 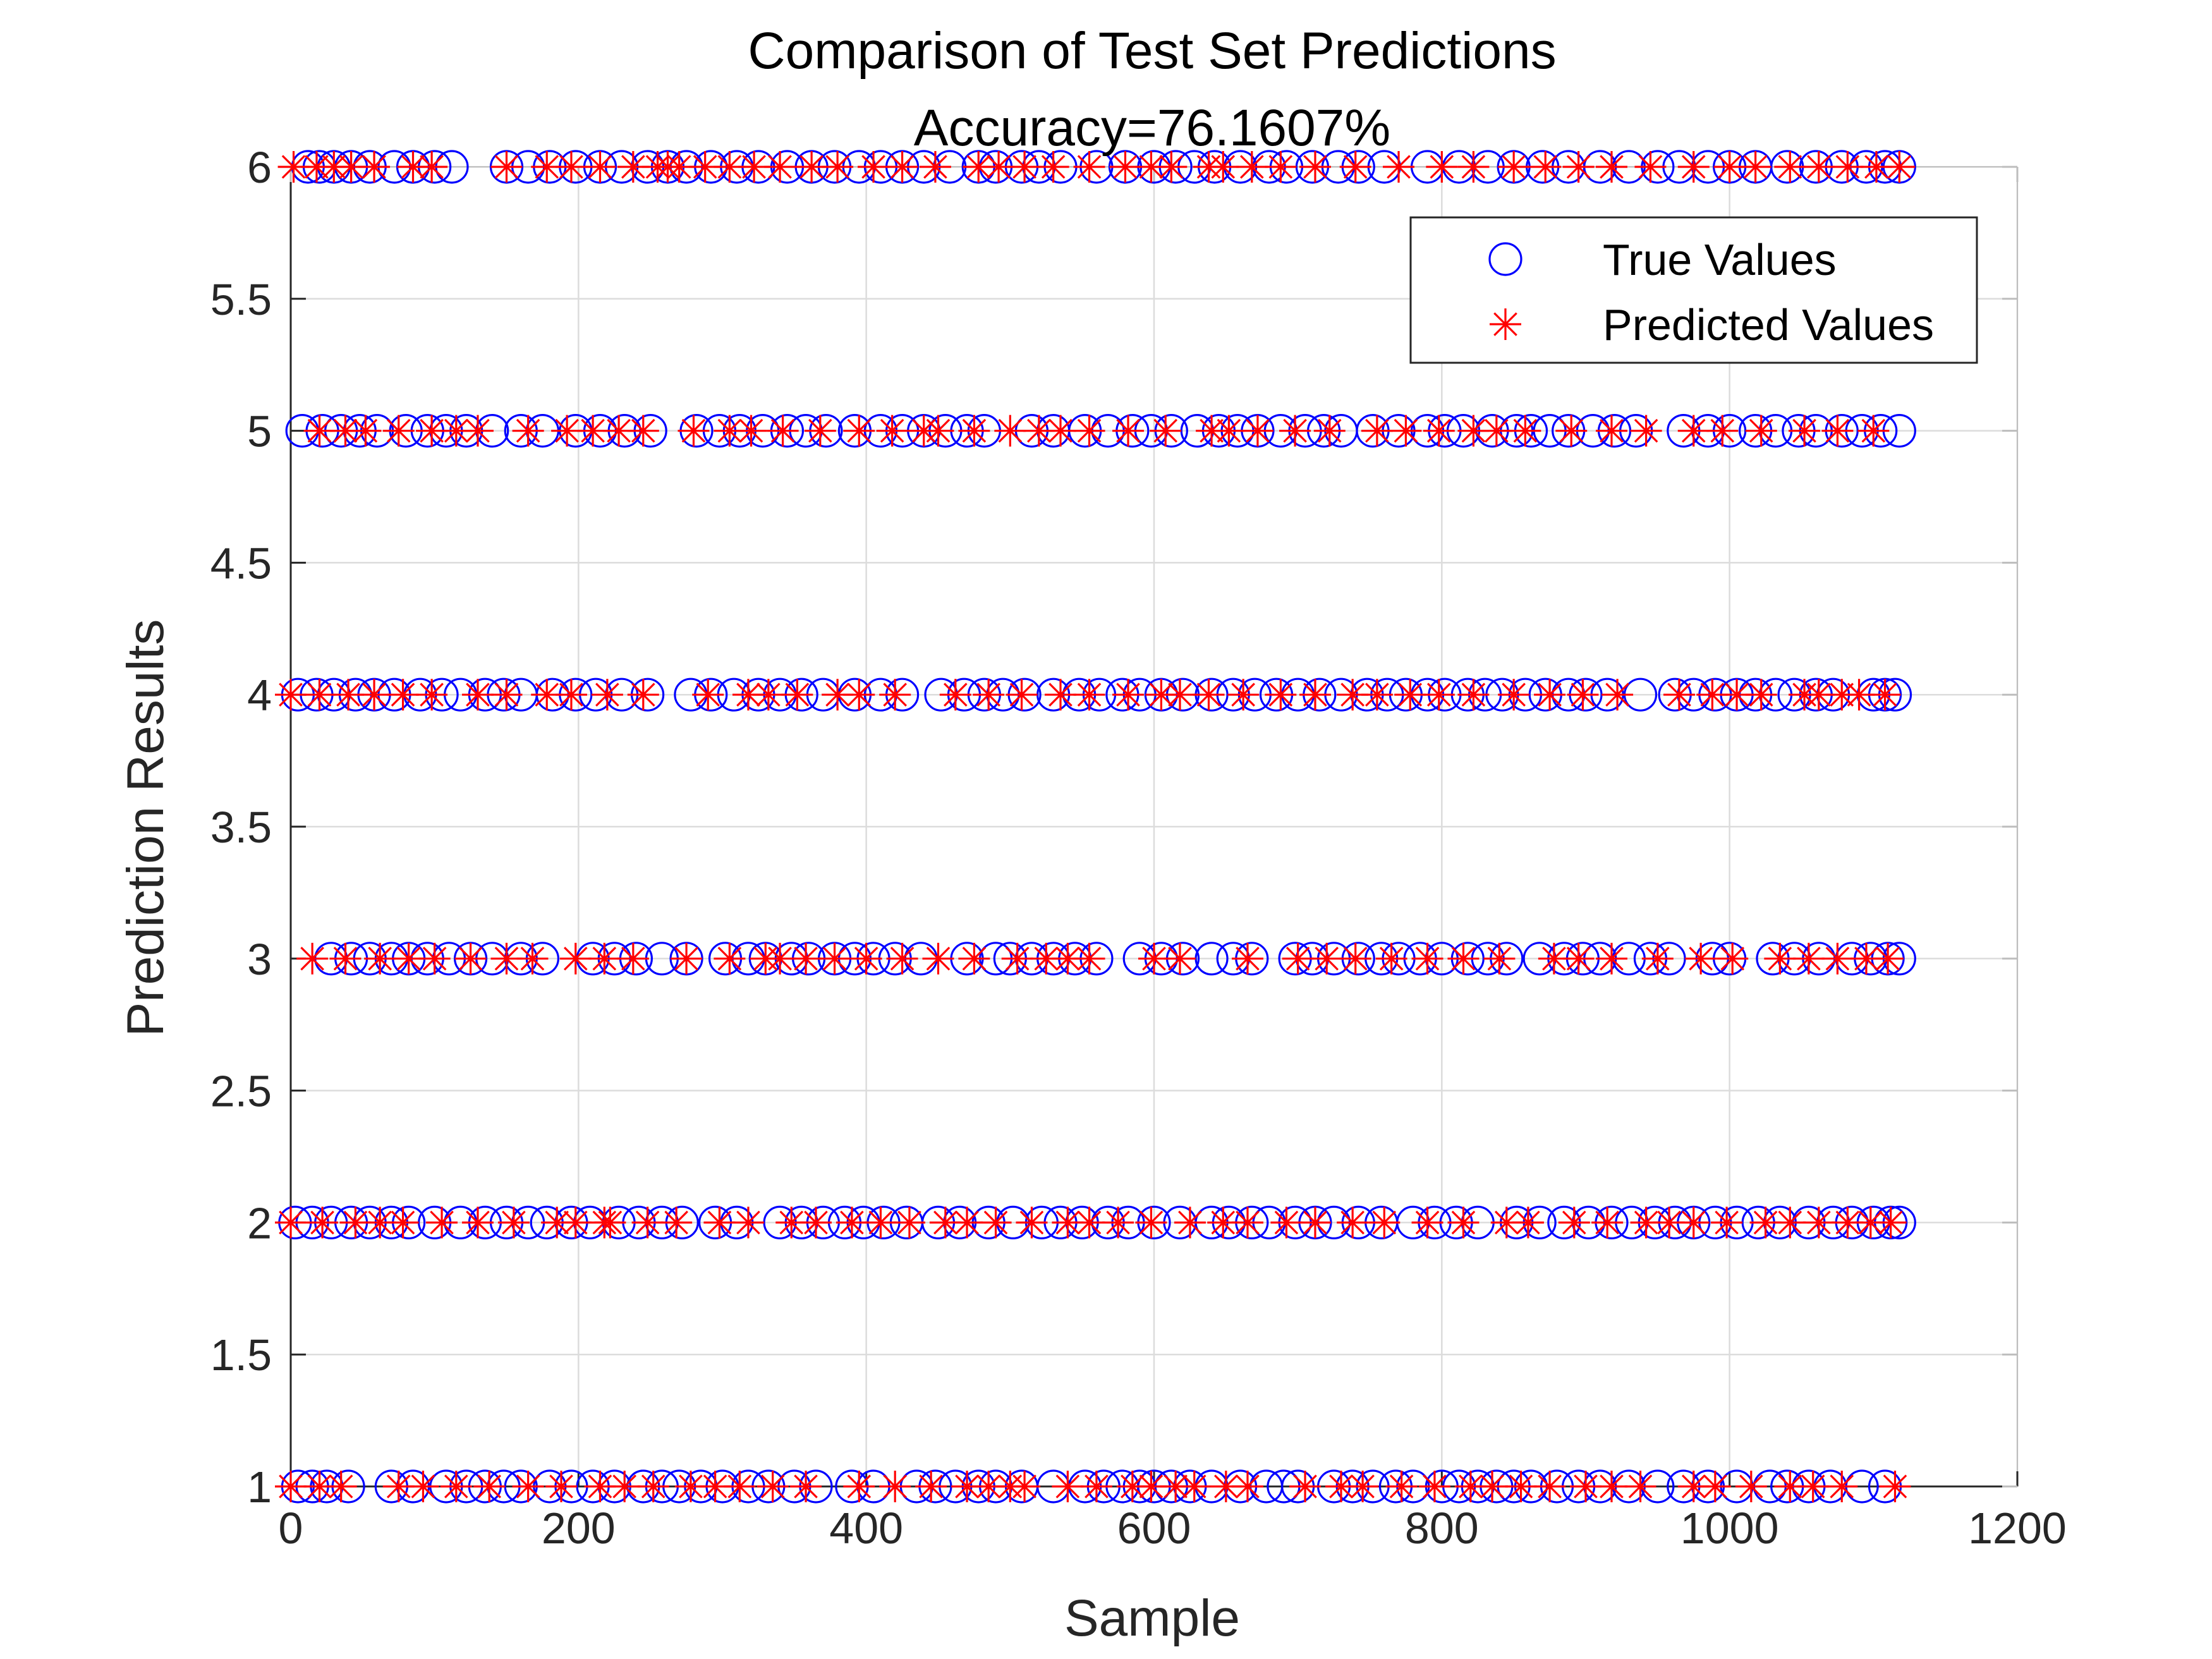 What do you see at coordinates (1729, 1528) in the screenshot?
I see `x-tick-label: 1000` at bounding box center [1729, 1528].